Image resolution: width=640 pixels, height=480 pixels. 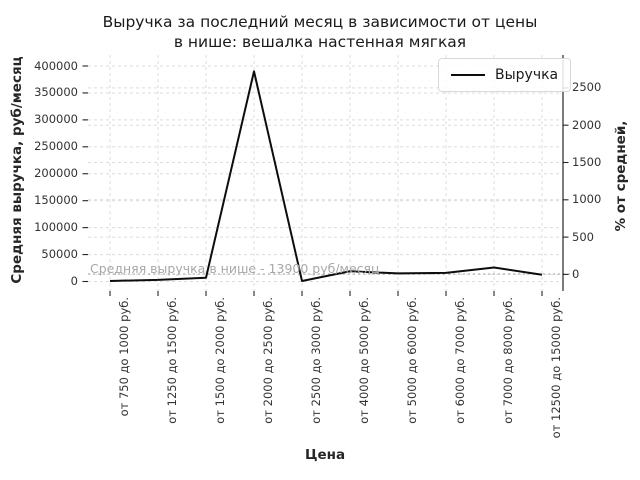 What do you see at coordinates (460, 360) in the screenshot?
I see `x-tick-label: от 6000 до 7000 руб.` at bounding box center [460, 360].